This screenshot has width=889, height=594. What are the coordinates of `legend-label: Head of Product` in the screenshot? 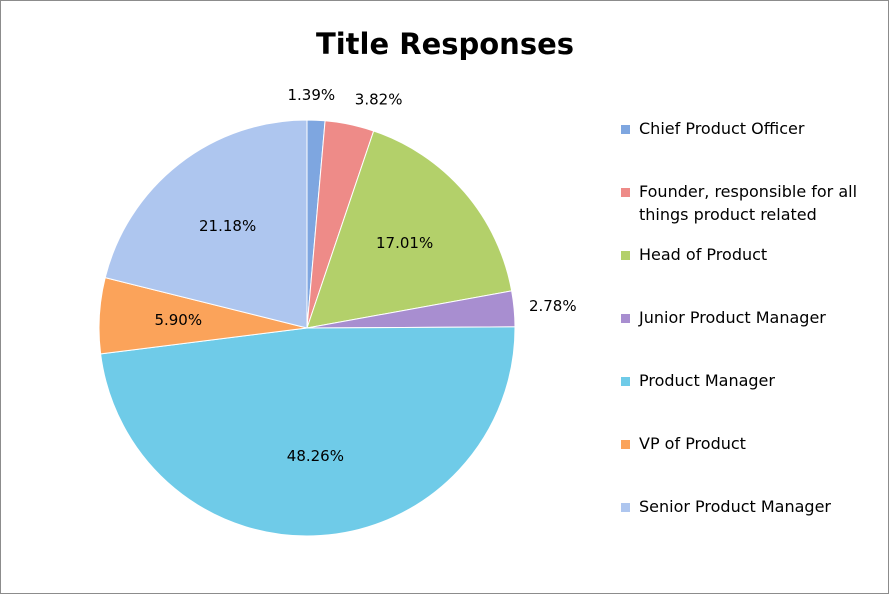 It's located at (703, 254).